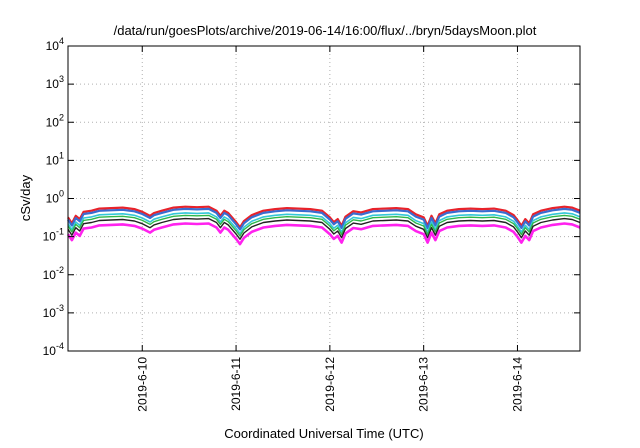 This screenshot has width=640, height=448. Describe the element at coordinates (55, 44) in the screenshot. I see `y-tick-label: 10⁴` at that location.